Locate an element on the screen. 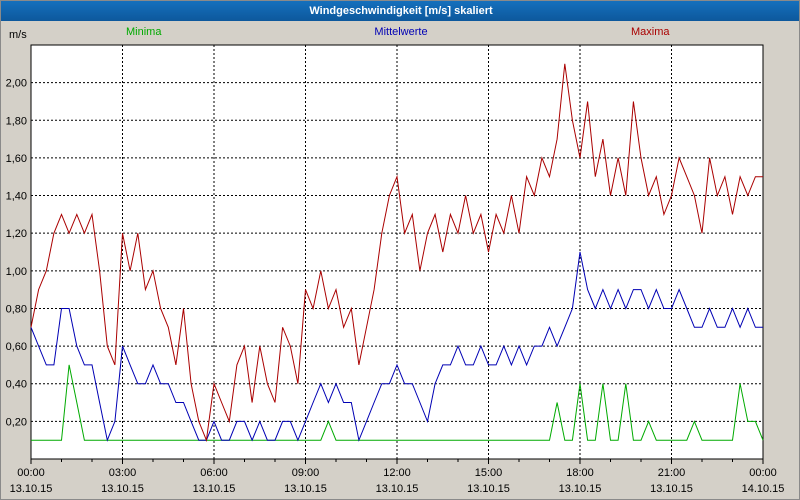 The height and width of the screenshot is (500, 800). x-tick-time-label: 09:00 is located at coordinates (306, 473).